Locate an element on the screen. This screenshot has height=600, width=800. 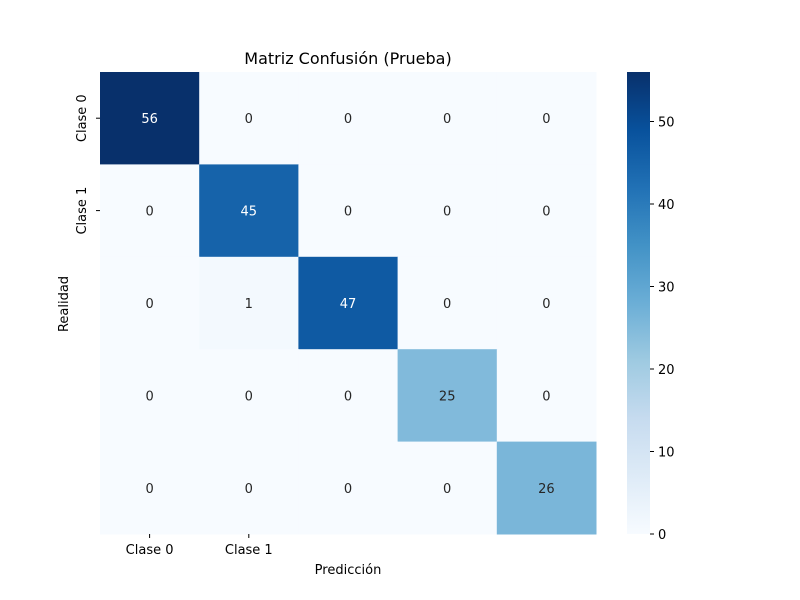
cell-value-r0-c0: 56 is located at coordinates (149, 119).